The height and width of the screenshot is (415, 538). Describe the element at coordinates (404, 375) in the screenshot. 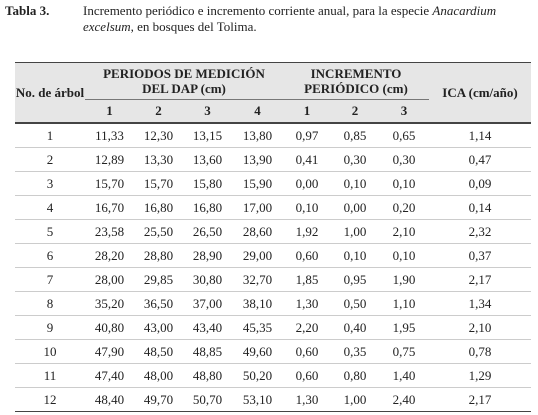

I see `table-cell: 1,40` at that location.